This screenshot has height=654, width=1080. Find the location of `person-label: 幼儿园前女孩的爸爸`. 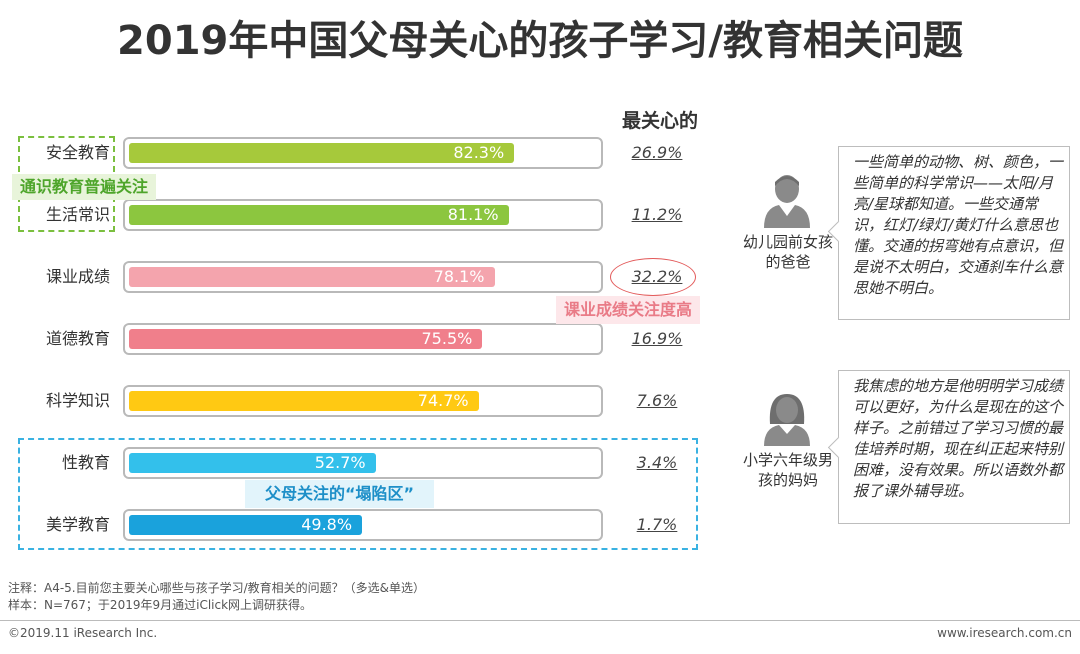

person-label: 幼儿园前女孩的爸爸 is located at coordinates (787, 252).